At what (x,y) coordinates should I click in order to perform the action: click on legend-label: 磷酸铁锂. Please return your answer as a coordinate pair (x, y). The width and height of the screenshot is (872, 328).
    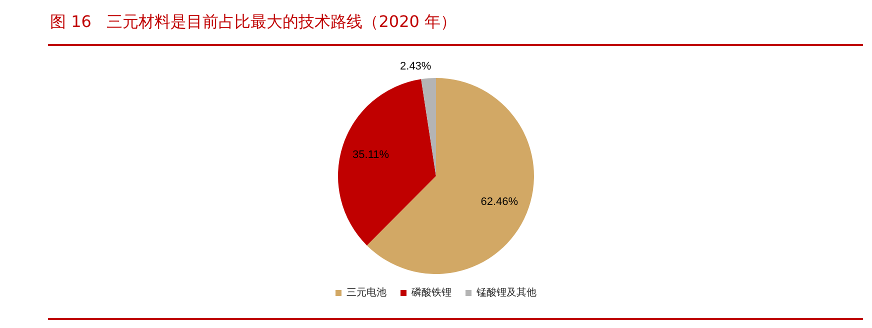
    Looking at the image, I should click on (431, 292).